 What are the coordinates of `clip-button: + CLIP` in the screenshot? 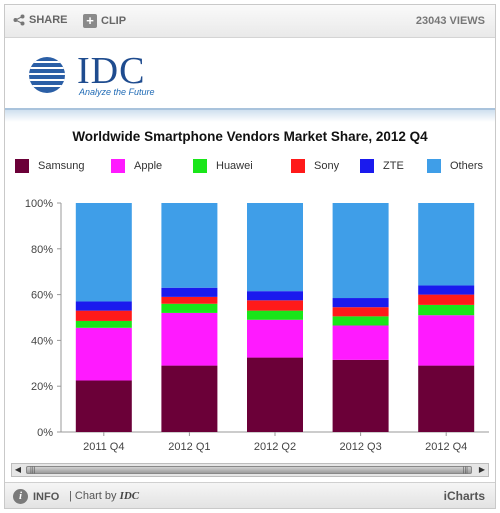 It's located at (104, 21).